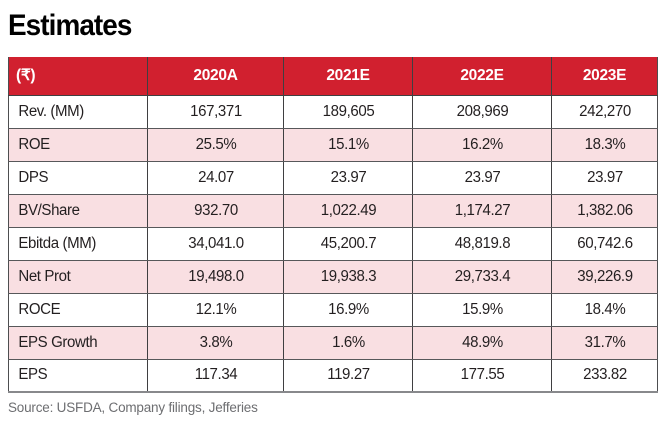  I want to click on row-label: EPS Growth, so click(78, 343).